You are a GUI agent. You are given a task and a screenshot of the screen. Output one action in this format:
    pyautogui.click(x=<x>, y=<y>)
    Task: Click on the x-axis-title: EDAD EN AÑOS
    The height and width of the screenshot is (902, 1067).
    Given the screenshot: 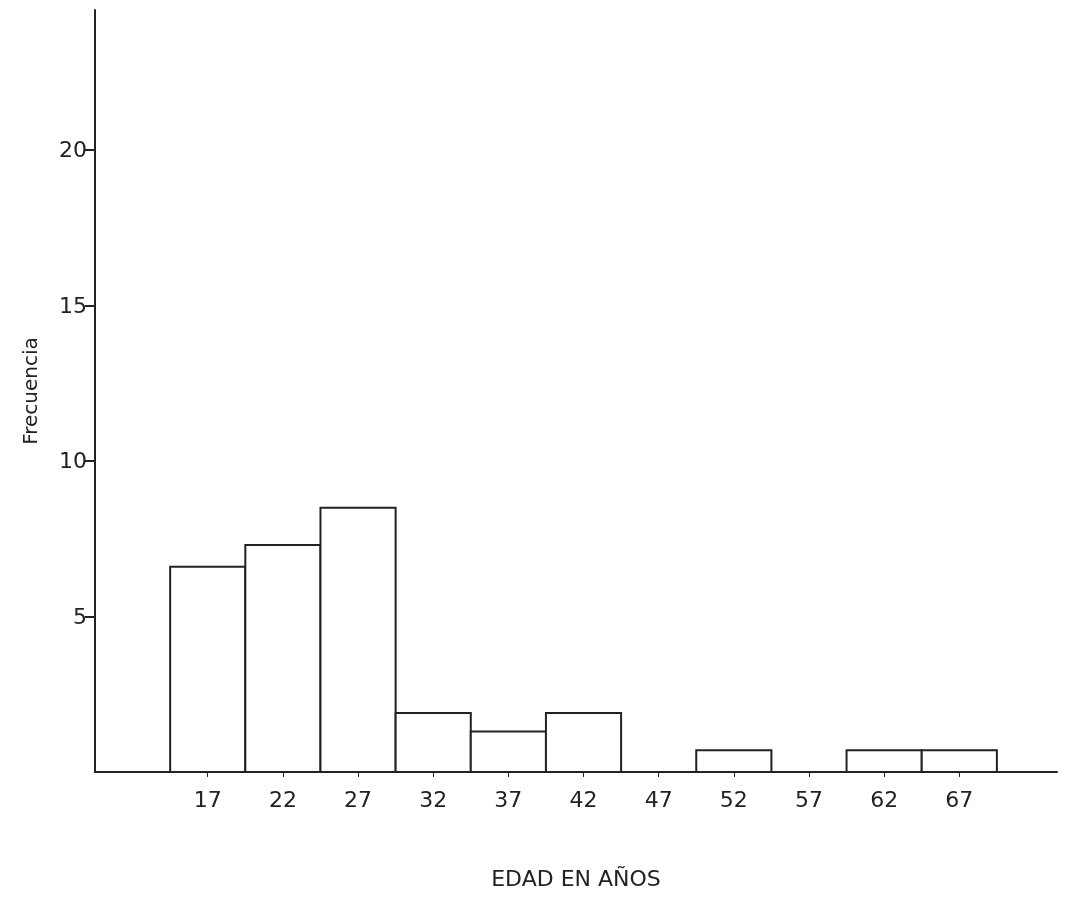 What is the action you would take?
    pyautogui.click(x=576, y=877)
    